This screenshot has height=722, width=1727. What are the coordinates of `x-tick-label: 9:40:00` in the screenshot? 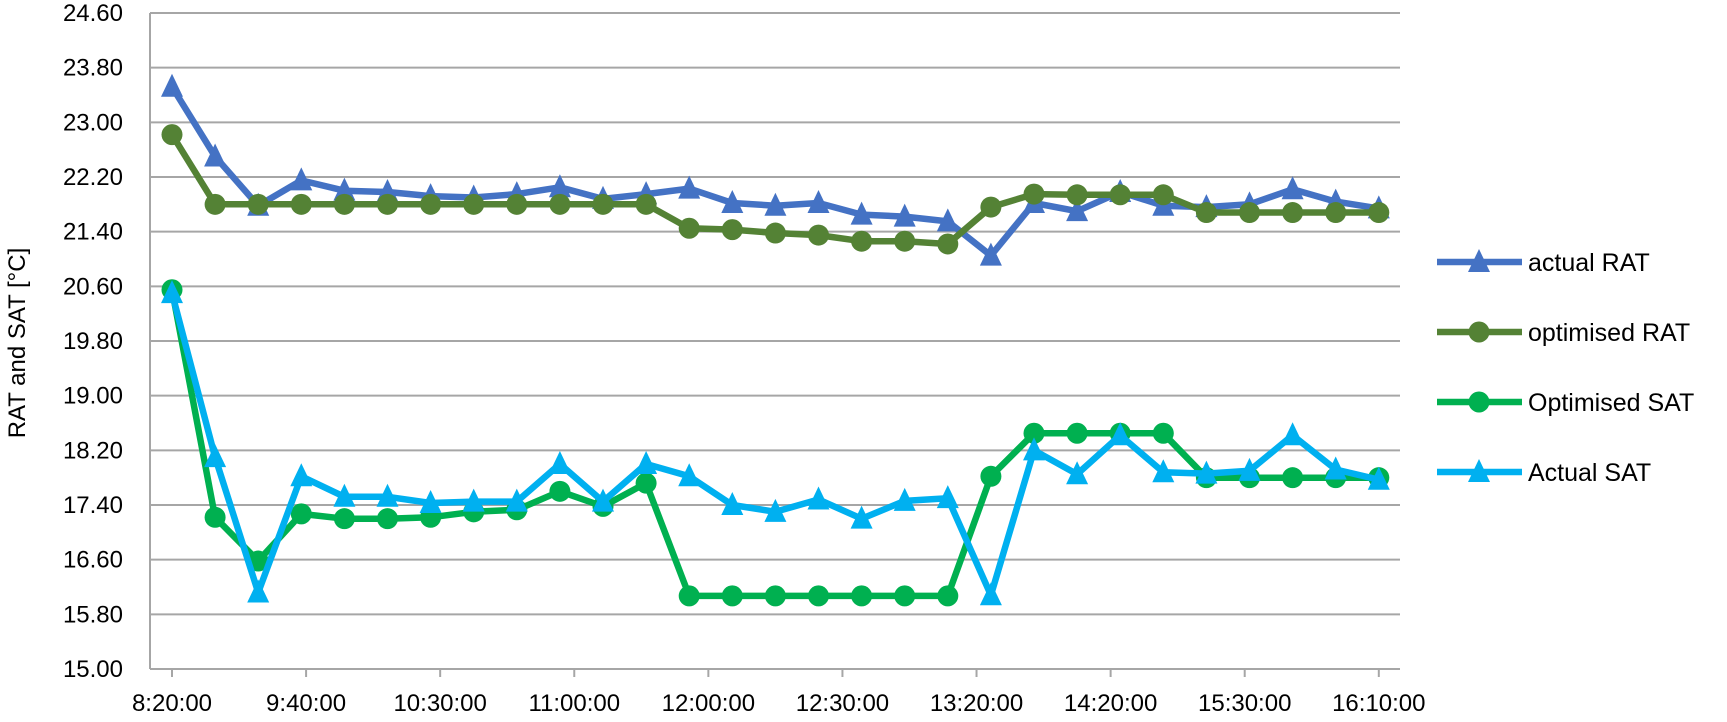 It's located at (306, 703).